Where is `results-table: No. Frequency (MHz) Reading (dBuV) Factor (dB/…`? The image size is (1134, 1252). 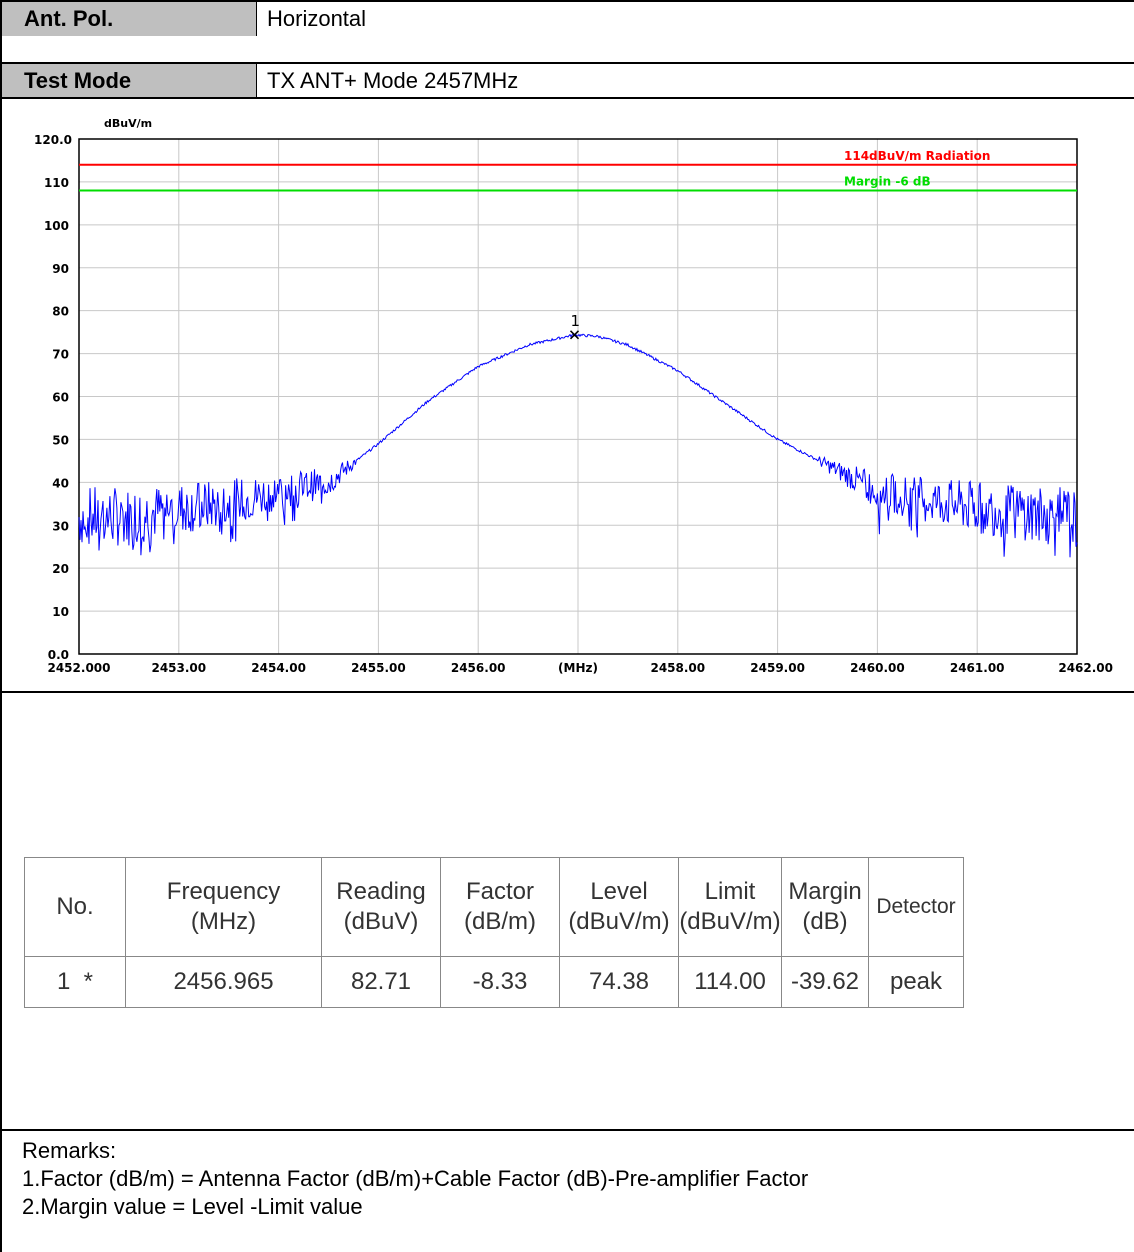
results-table: No. Frequency (MHz) Reading (dBuV) Factor (dB/… is located at coordinates (494, 932).